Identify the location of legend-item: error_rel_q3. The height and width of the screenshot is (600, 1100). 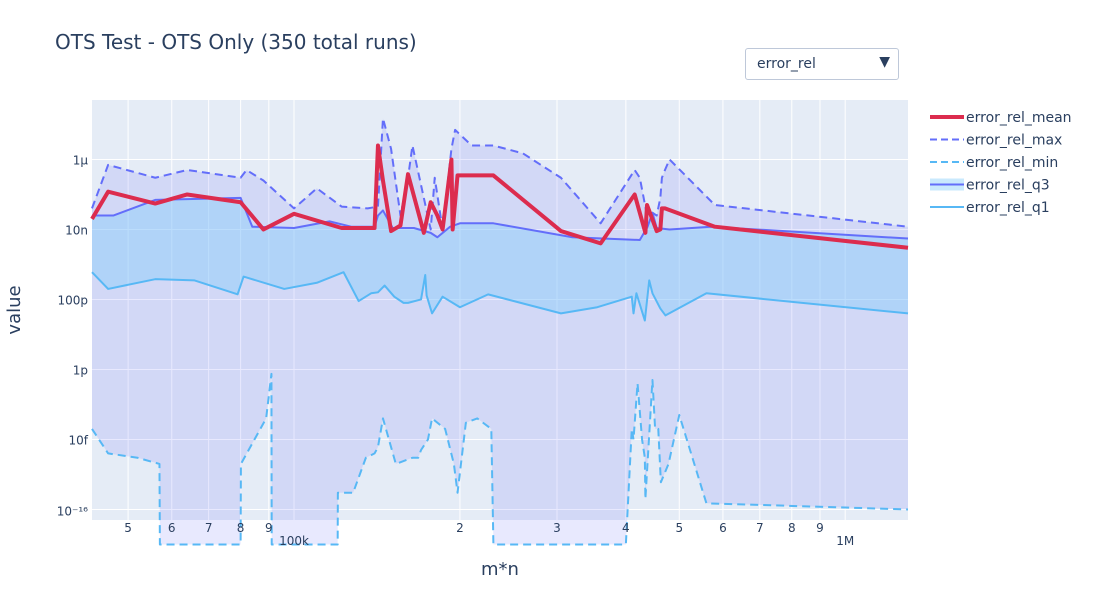
(990, 186).